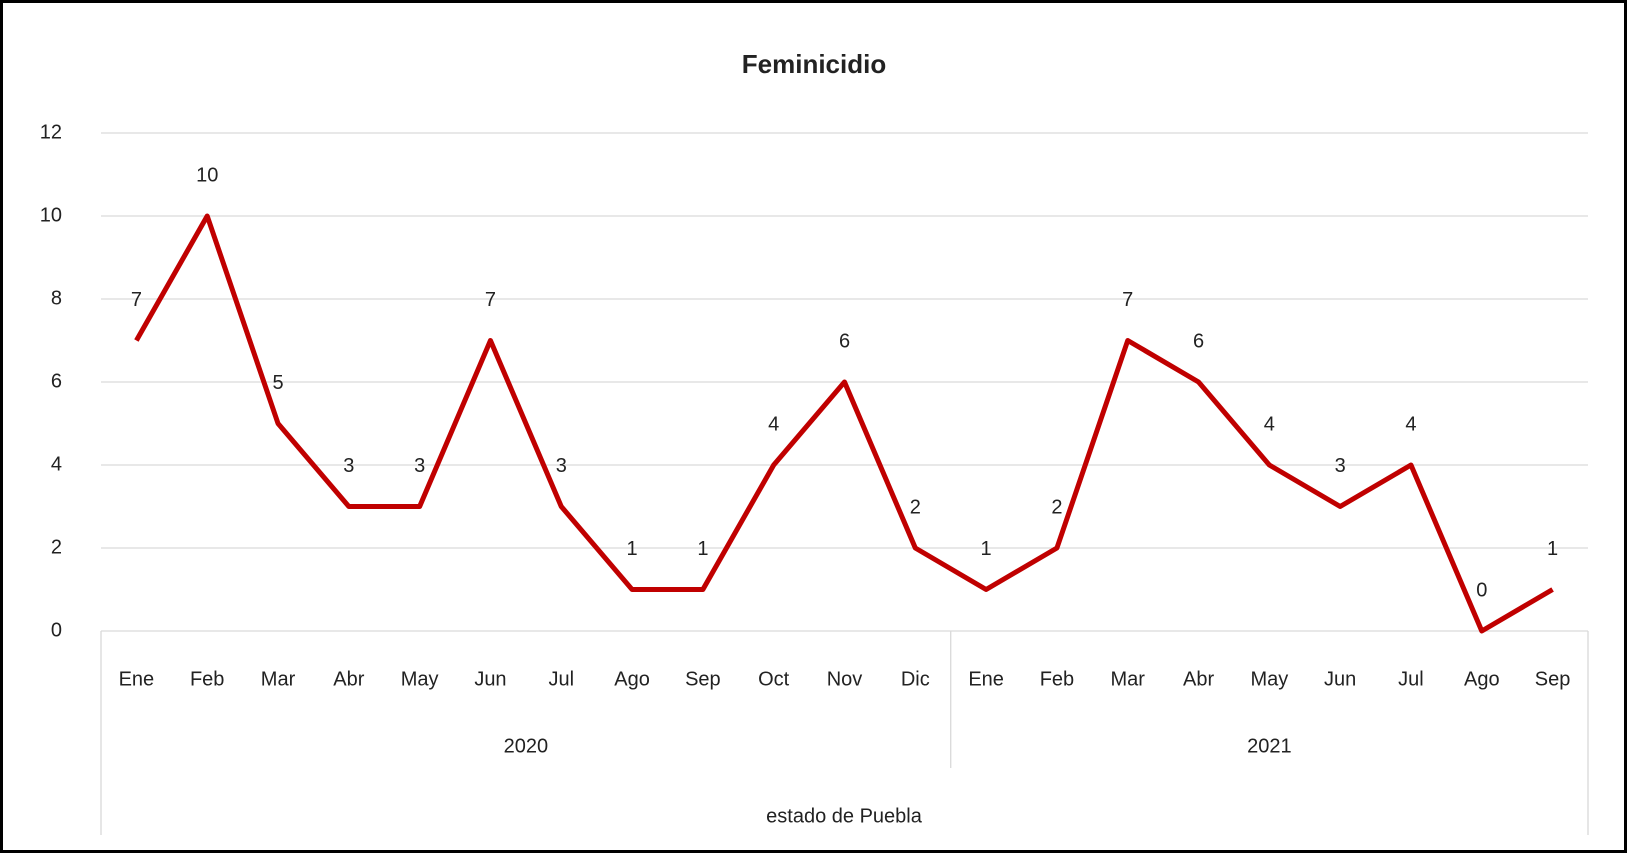  What do you see at coordinates (814, 64) in the screenshot?
I see `chart-title: Feminicidio` at bounding box center [814, 64].